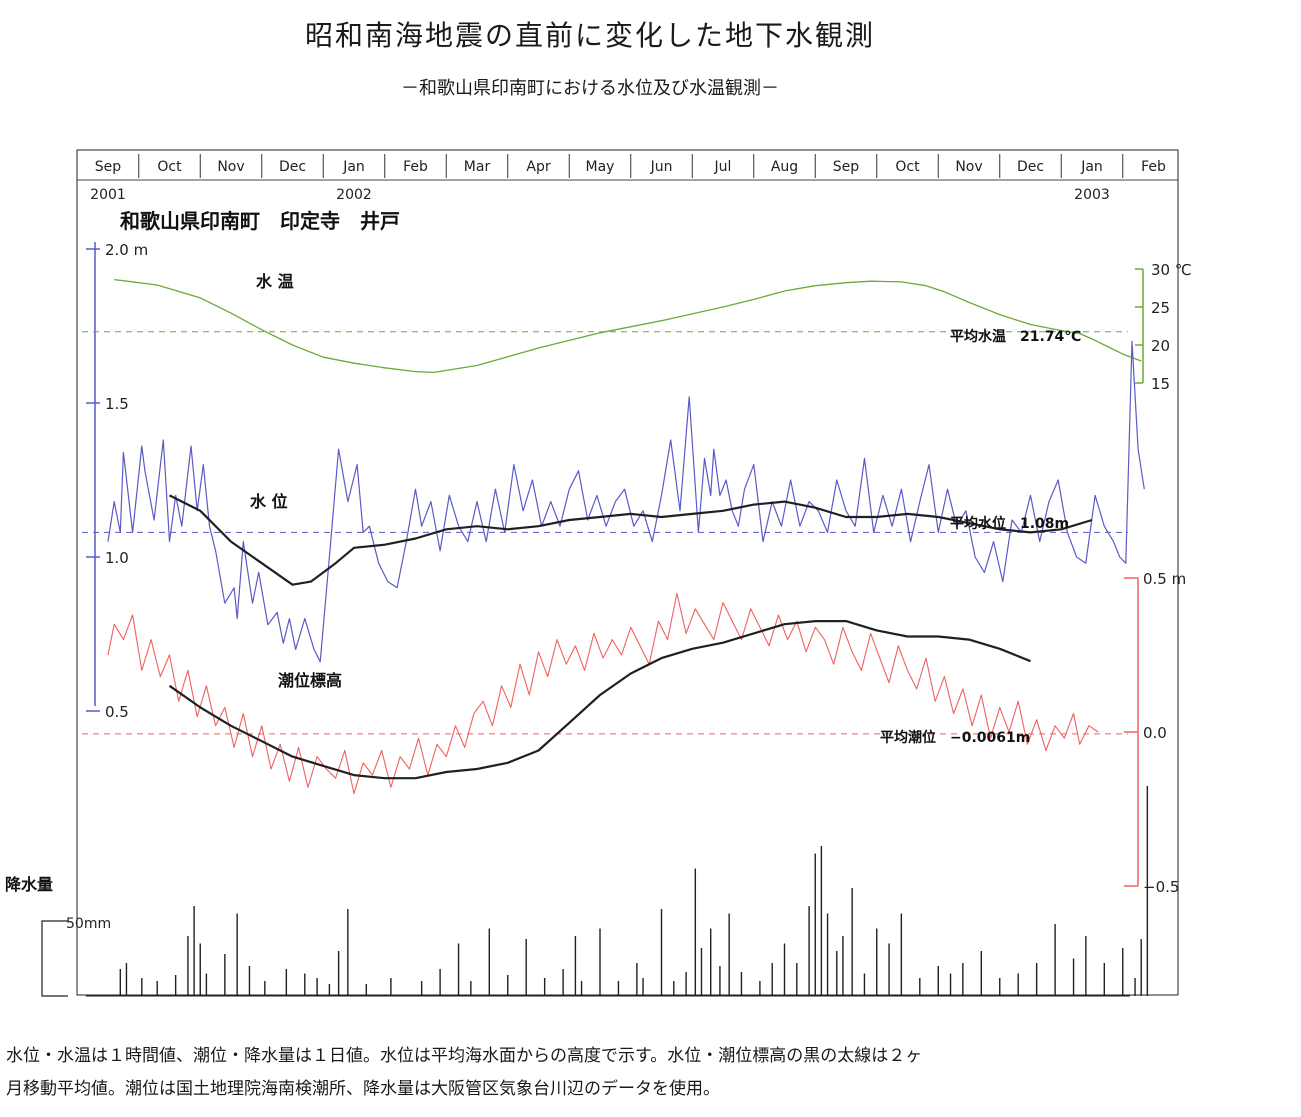 This screenshot has height=1117, width=1301. What do you see at coordinates (269, 501) in the screenshot?
I see `water-level-label: 水 位` at bounding box center [269, 501].